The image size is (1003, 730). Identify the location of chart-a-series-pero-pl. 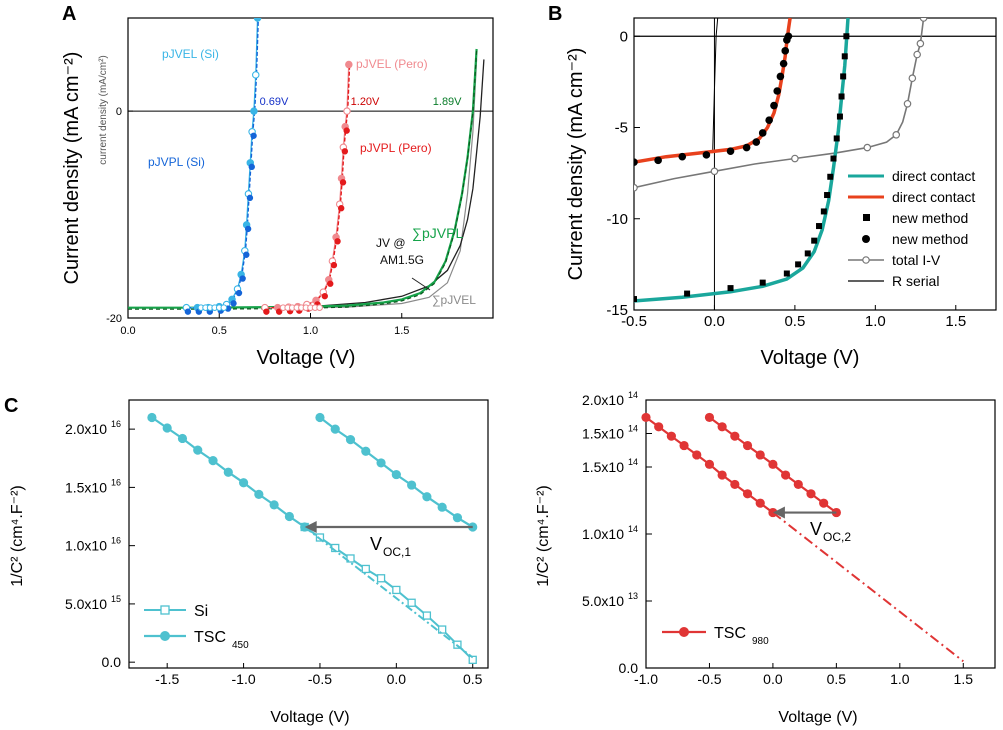
(308, 186).